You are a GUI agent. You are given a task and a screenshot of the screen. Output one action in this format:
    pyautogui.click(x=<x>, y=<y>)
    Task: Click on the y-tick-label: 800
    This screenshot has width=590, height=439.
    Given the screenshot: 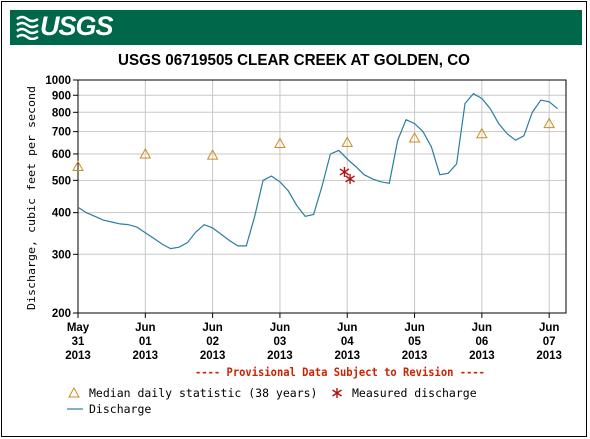 What is the action you would take?
    pyautogui.click(x=61, y=113)
    